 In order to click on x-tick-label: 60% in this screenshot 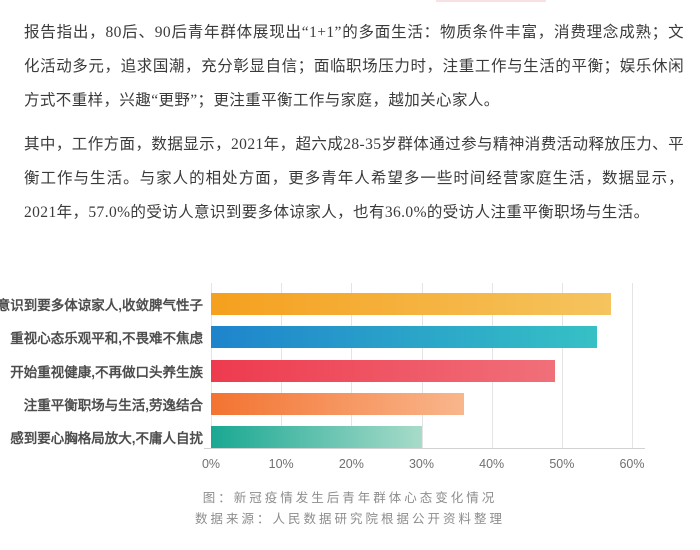, I will do `click(632, 464)`.